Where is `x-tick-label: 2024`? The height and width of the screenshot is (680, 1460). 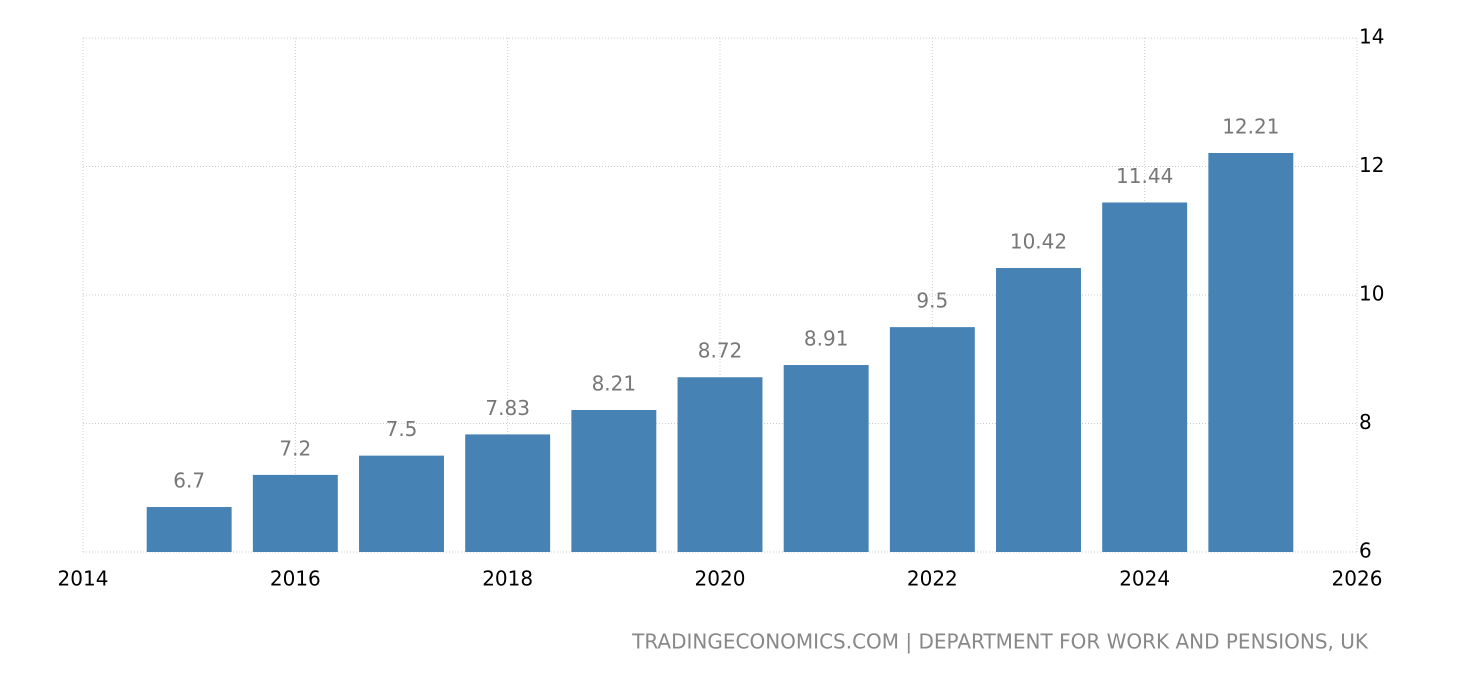
x-tick-label: 2024 is located at coordinates (1144, 579).